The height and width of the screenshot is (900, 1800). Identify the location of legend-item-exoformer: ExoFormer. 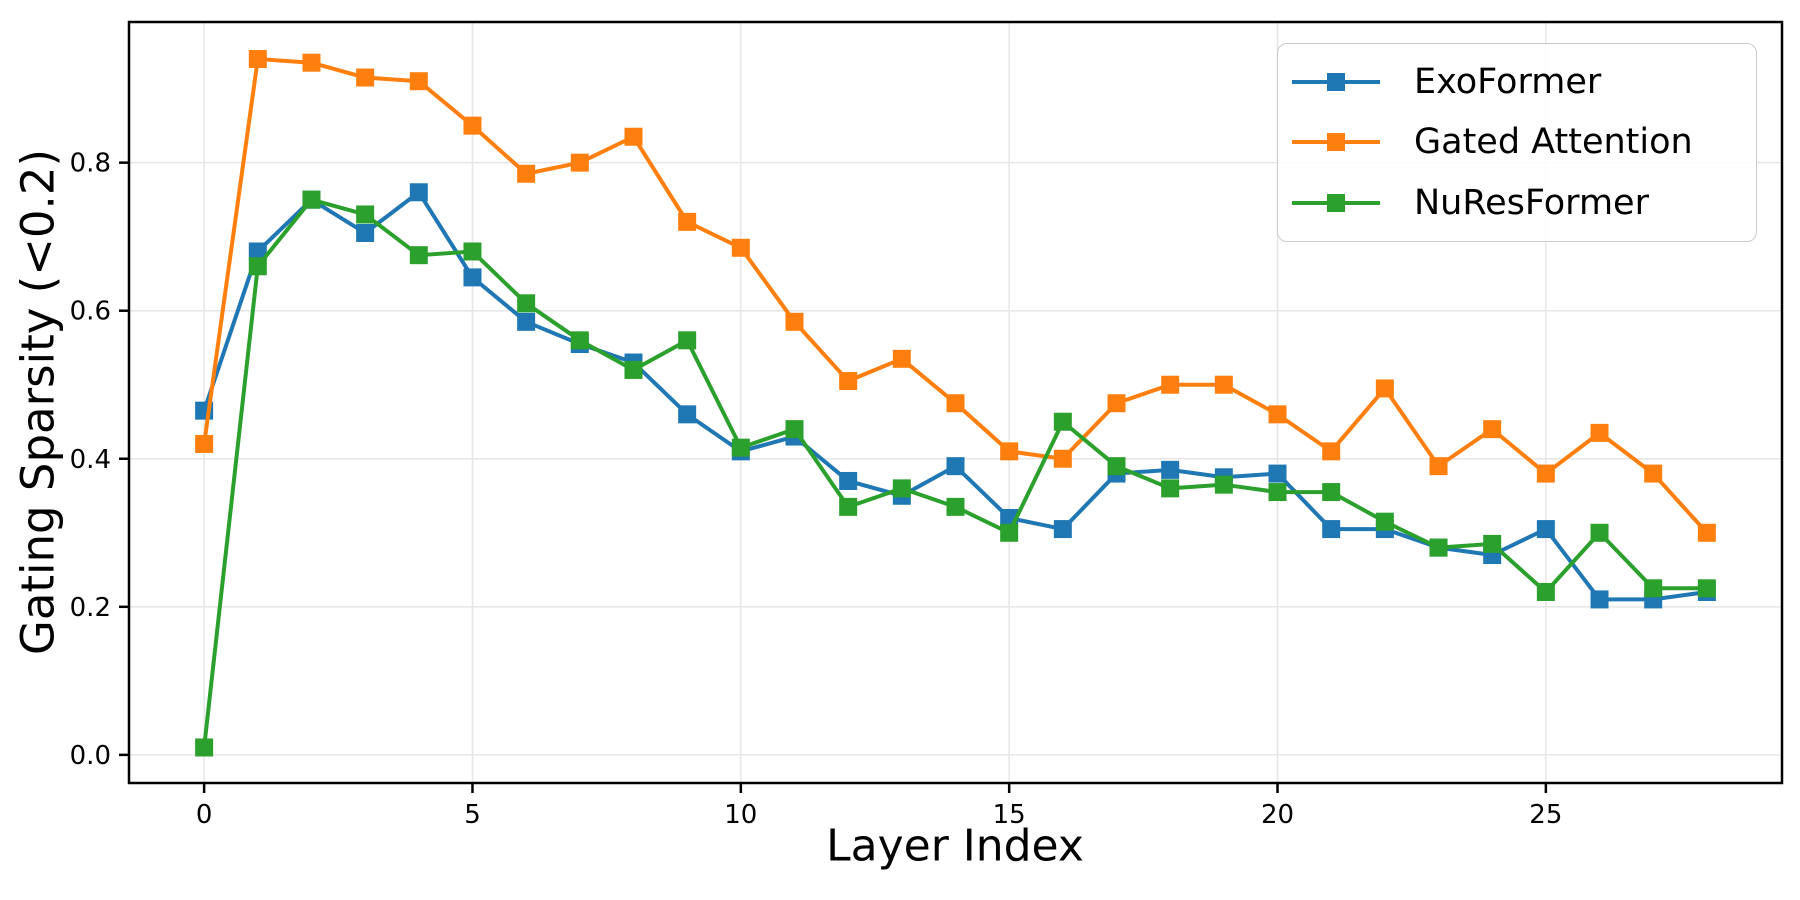
(1517, 82).